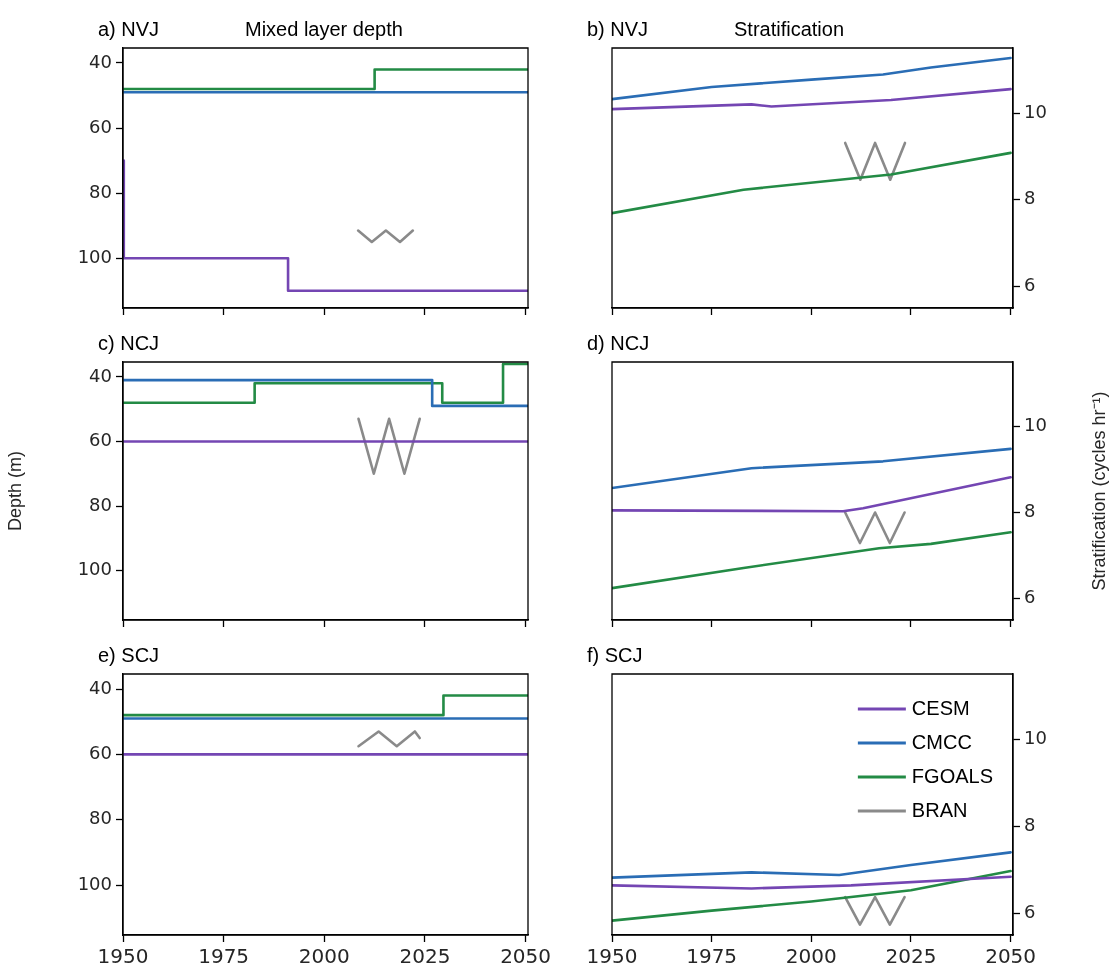 The image size is (1114, 980). Describe the element at coordinates (941, 741) in the screenshot. I see `legend-label: CMCC` at that location.